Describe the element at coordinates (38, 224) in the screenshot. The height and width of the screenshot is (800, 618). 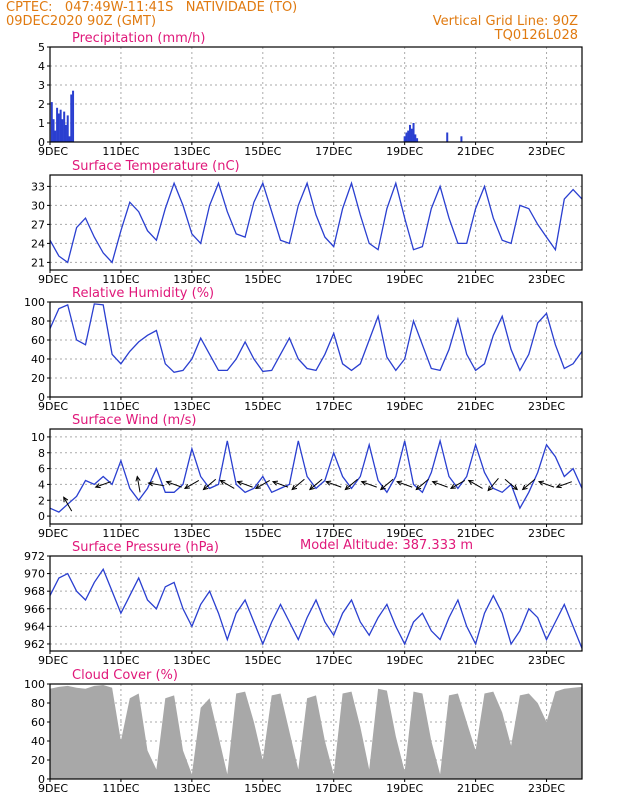
I see `y-tick-label: 27` at that location.